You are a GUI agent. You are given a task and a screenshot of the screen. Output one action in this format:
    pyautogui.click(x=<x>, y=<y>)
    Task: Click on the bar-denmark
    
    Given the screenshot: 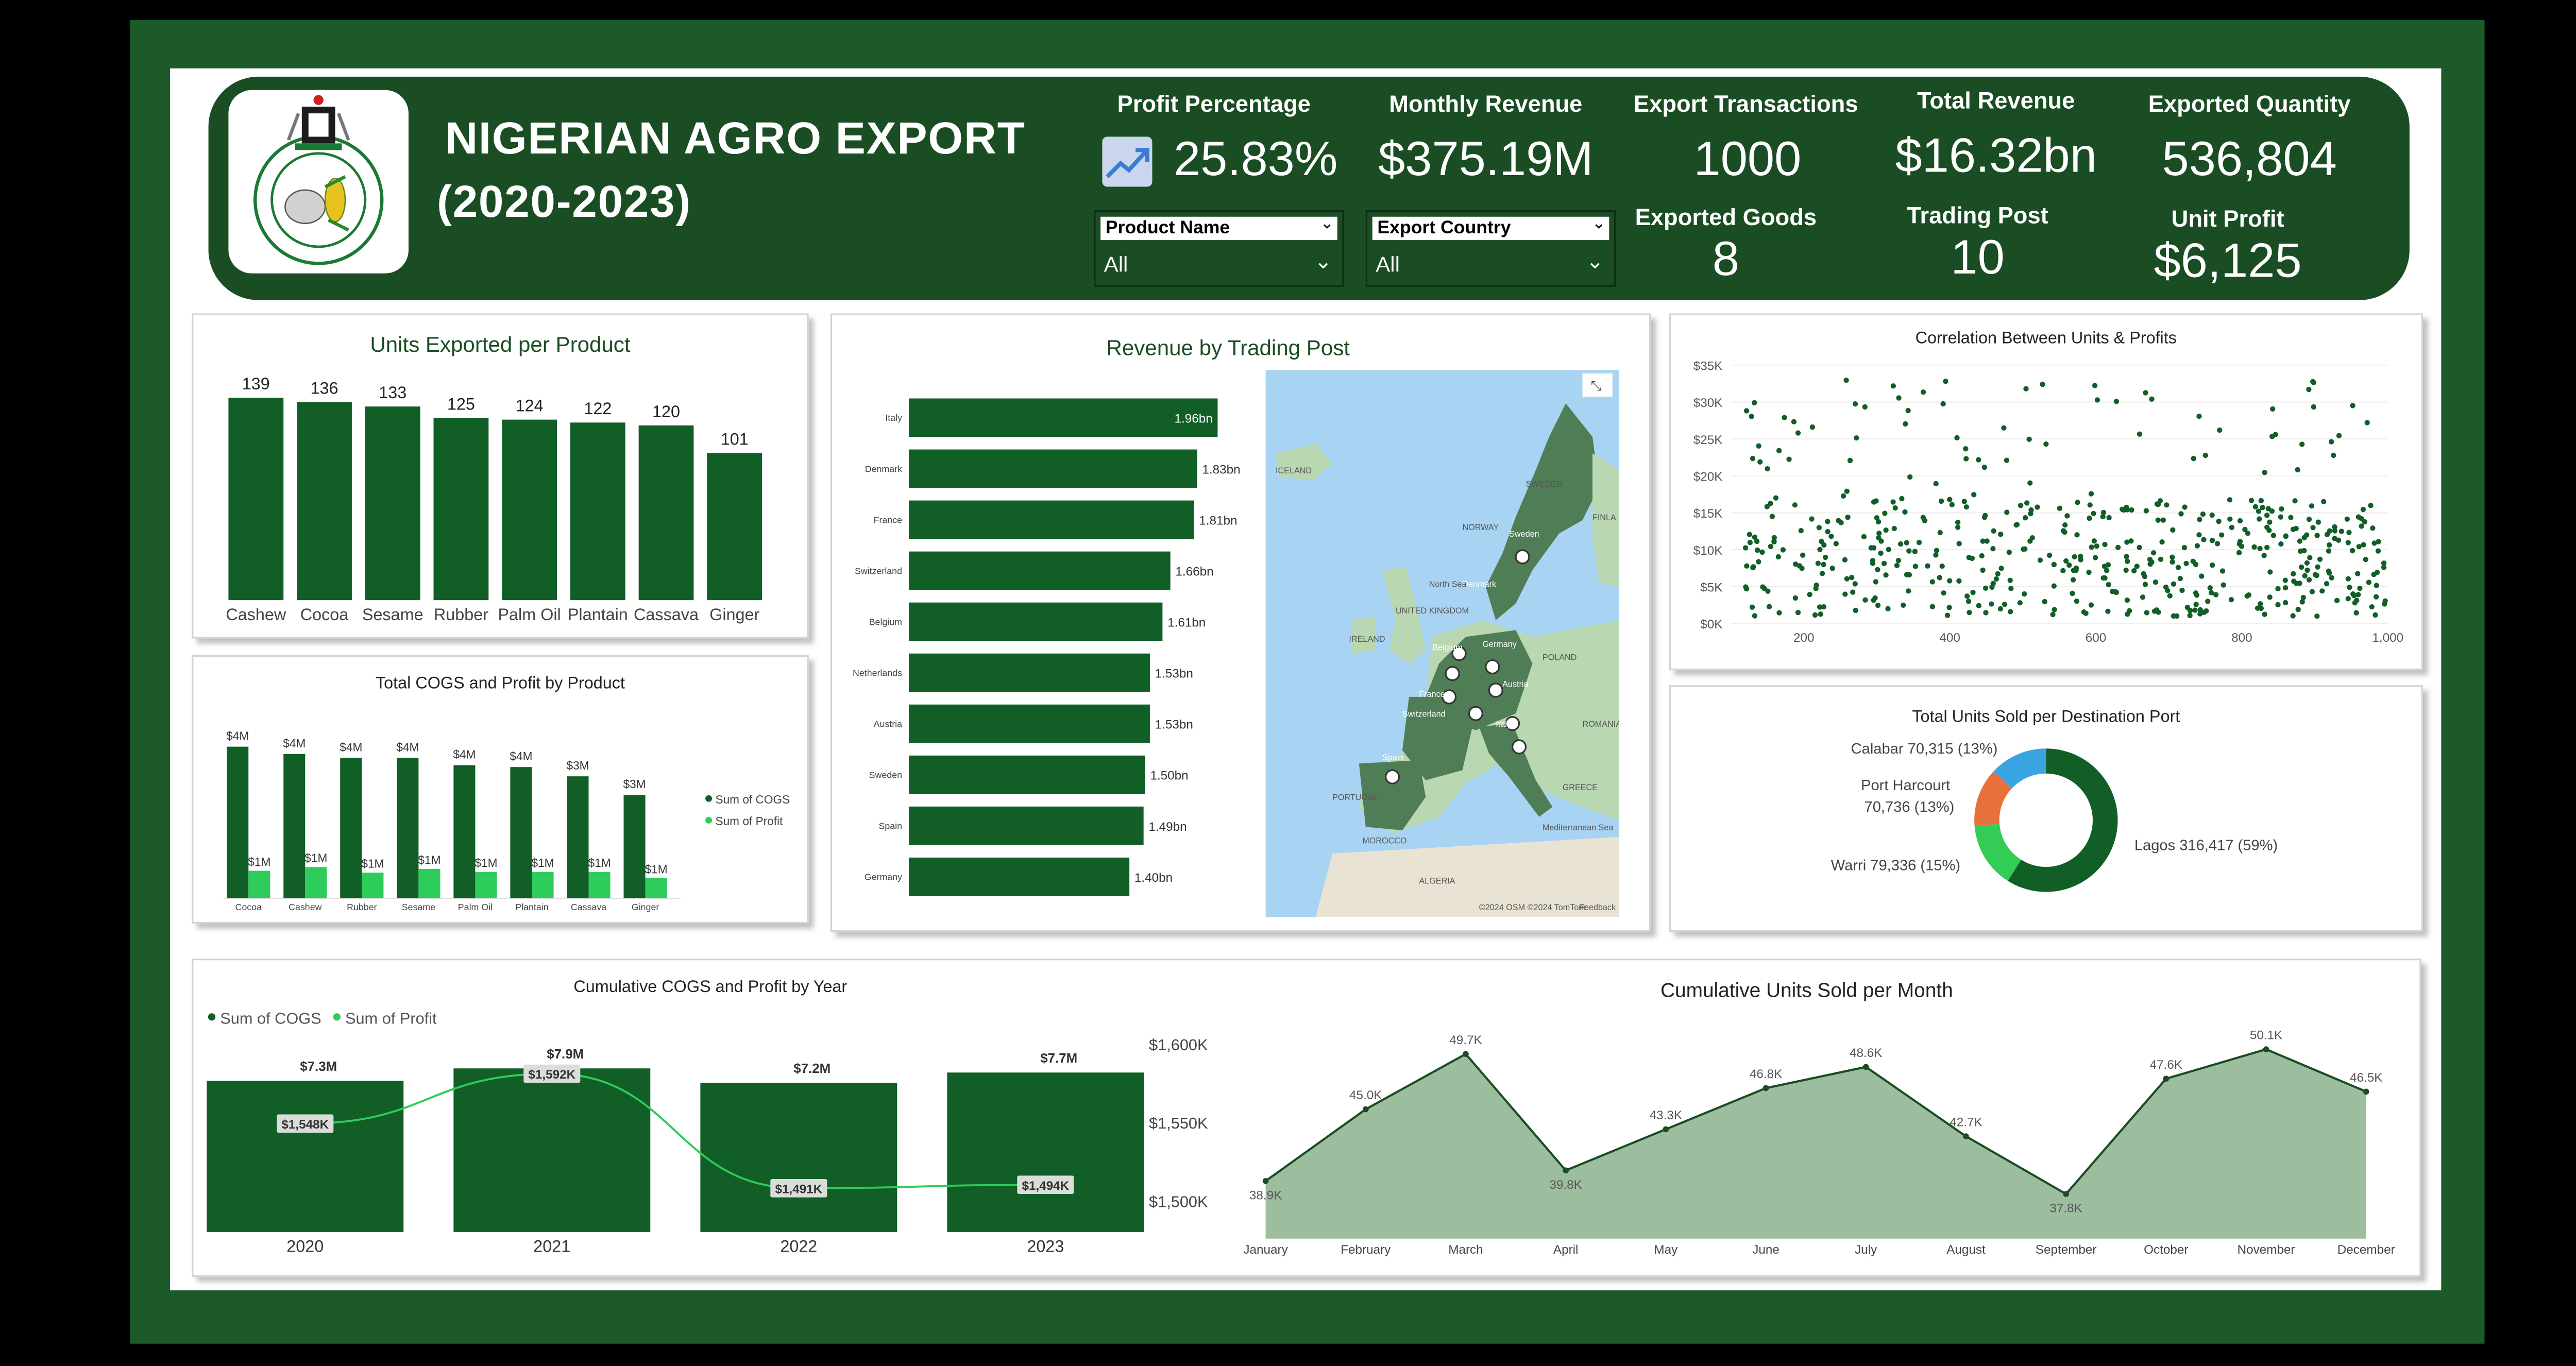 What is the action you would take?
    pyautogui.click(x=1052, y=468)
    